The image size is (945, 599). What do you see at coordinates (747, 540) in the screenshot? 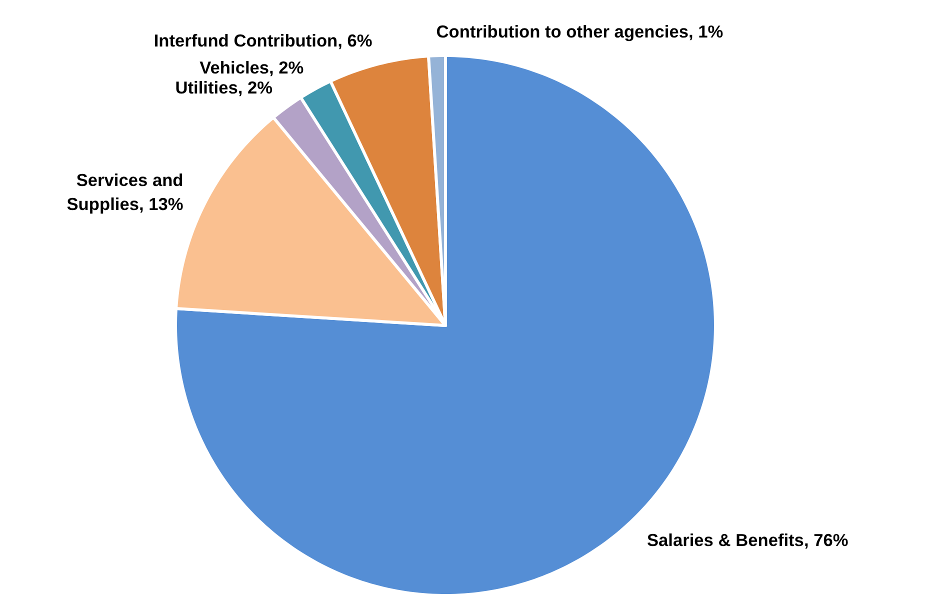
I see `slice-label: Salaries & Benefits, 76%` at bounding box center [747, 540].